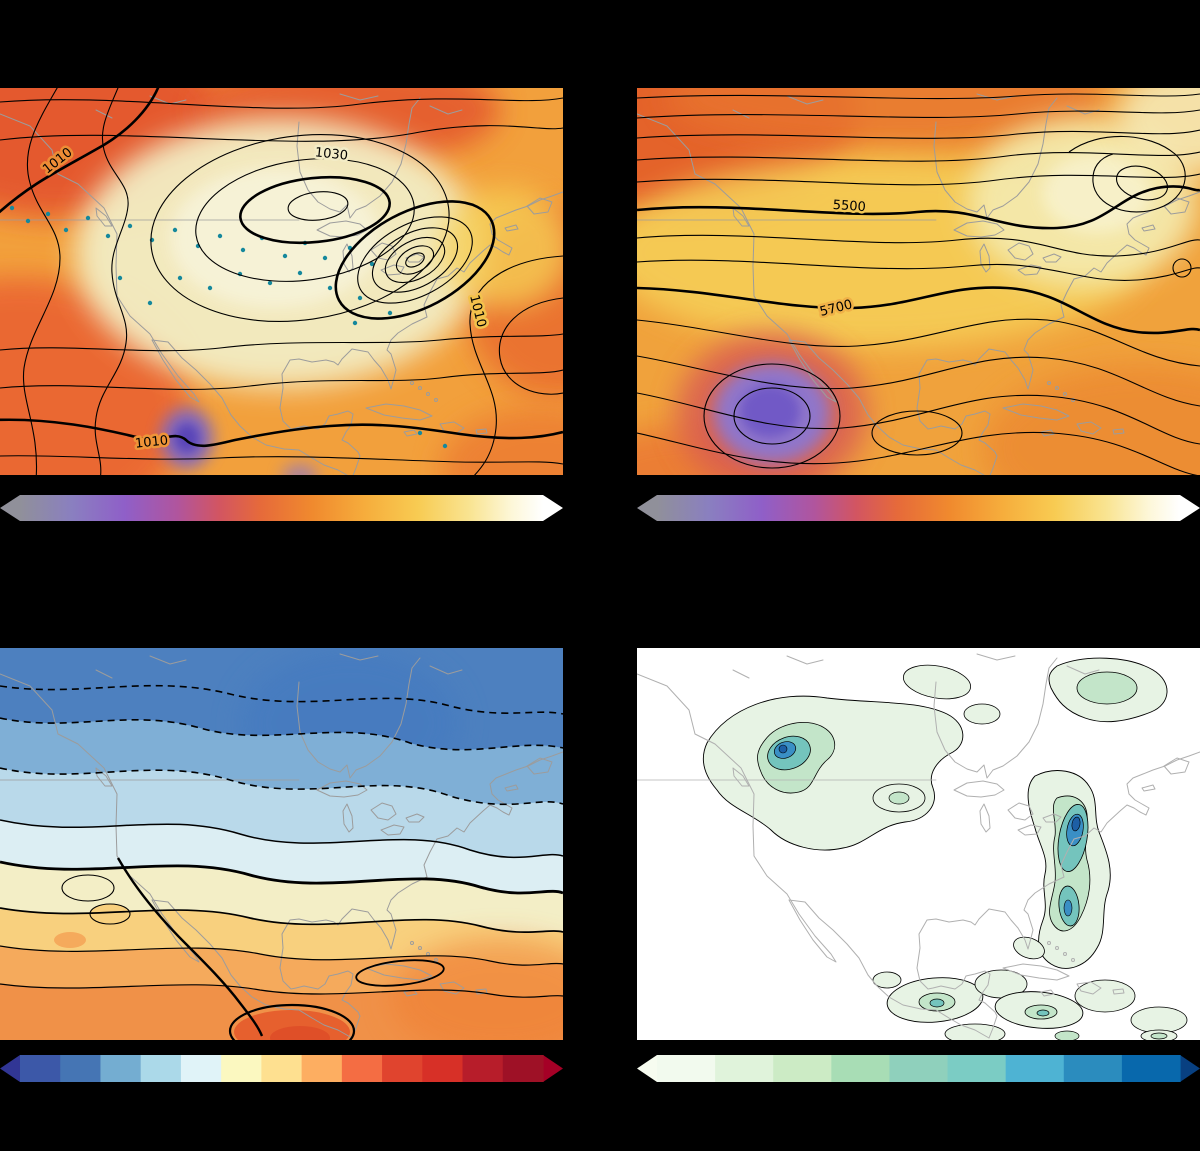 The width and height of the screenshot is (1200, 1151). I want to click on contour-label: 1030, so click(331, 154).